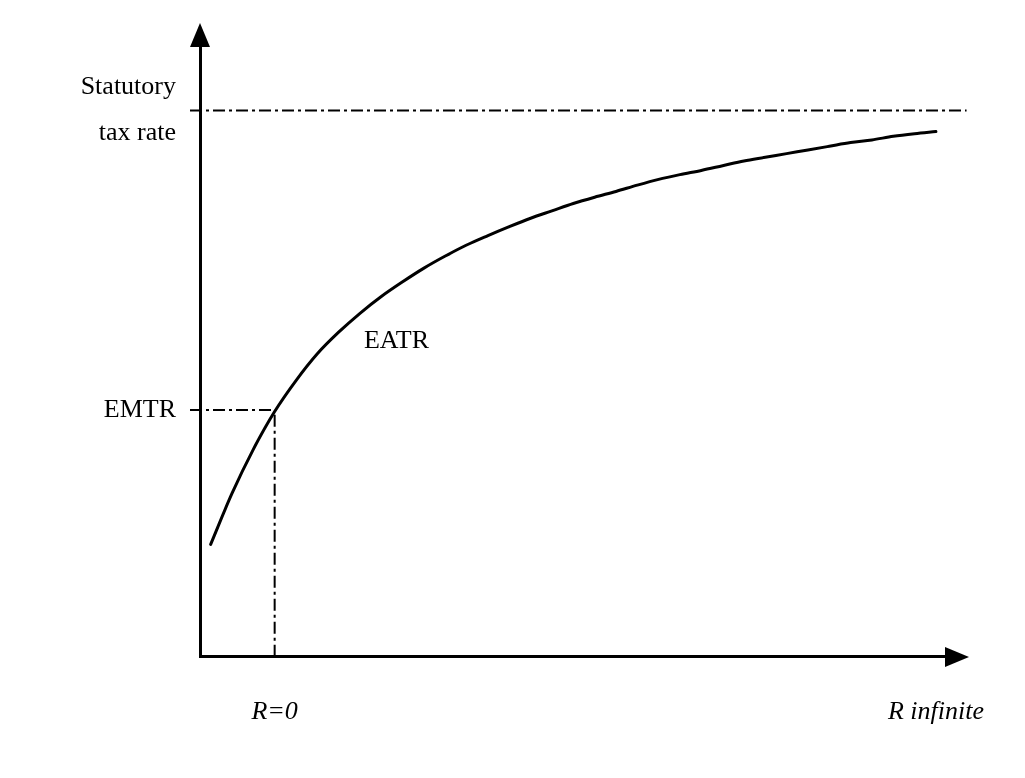  I want to click on x-tick-label: R infinite, so click(935, 711).